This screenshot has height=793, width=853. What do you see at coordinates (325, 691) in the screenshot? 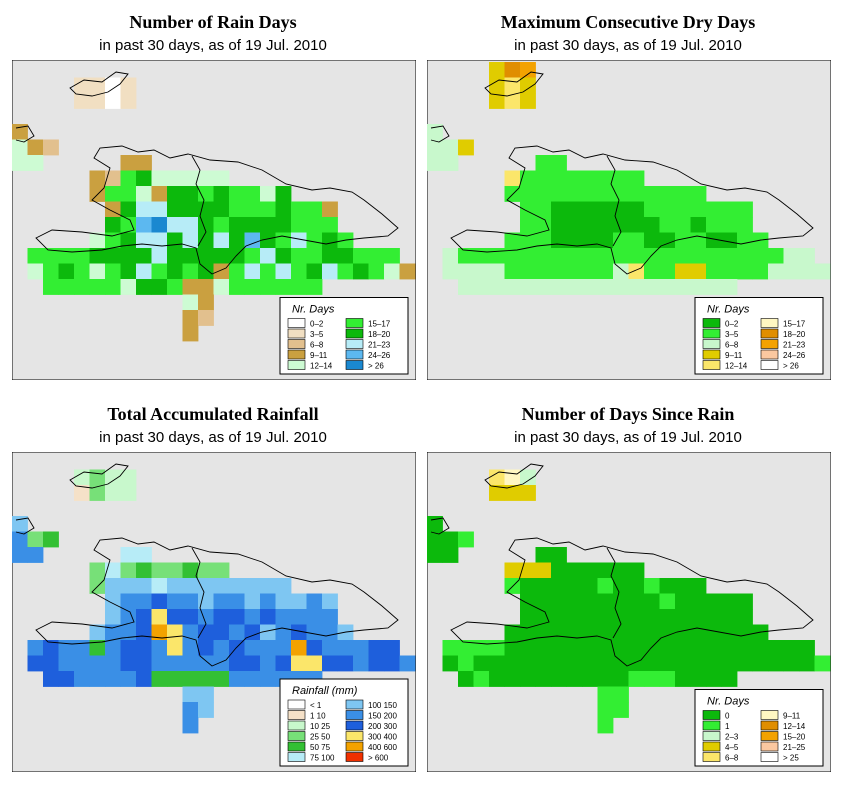
I see `legend-title: Rainfall (mm)` at bounding box center [325, 691].